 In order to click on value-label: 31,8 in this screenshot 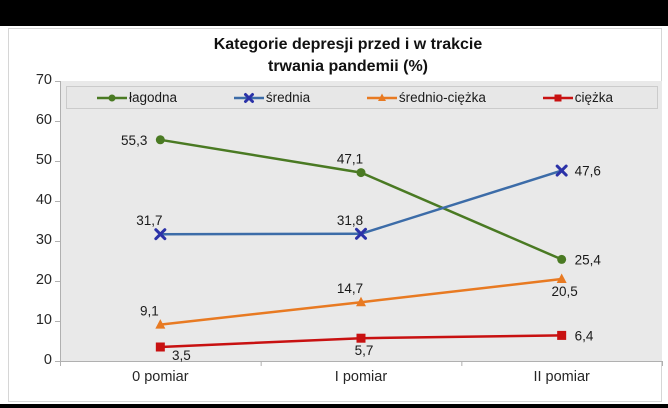, I will do `click(350, 220)`.